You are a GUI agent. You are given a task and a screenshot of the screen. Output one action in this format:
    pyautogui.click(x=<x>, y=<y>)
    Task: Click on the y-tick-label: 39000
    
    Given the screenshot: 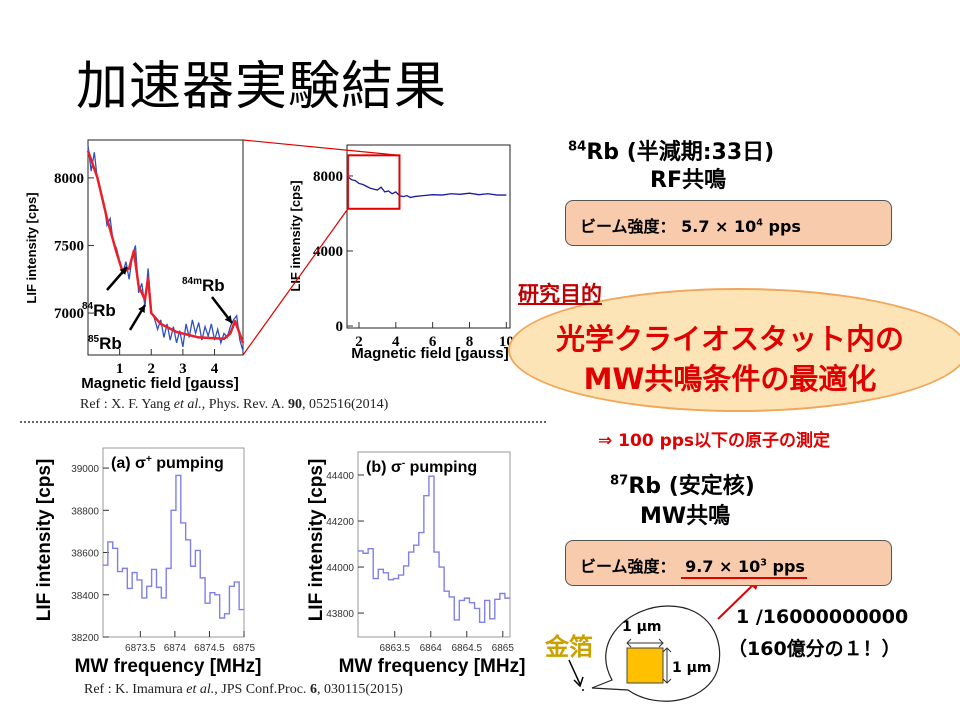 What is the action you would take?
    pyautogui.click(x=85, y=469)
    